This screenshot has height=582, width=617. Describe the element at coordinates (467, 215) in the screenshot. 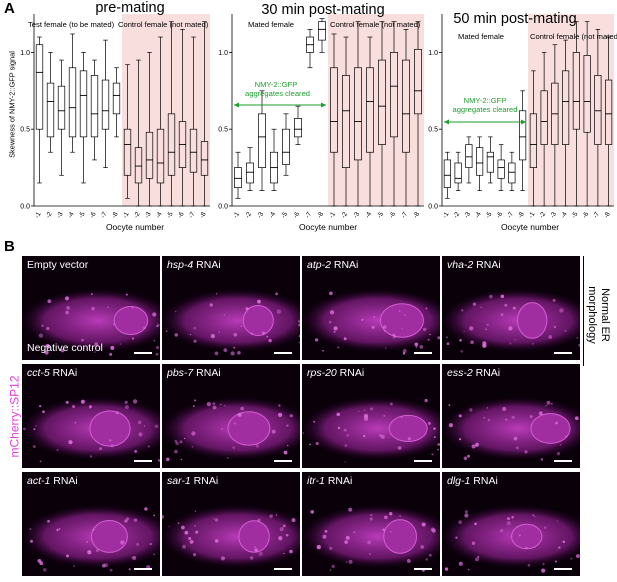

I see `x-tick-label: -3` at that location.